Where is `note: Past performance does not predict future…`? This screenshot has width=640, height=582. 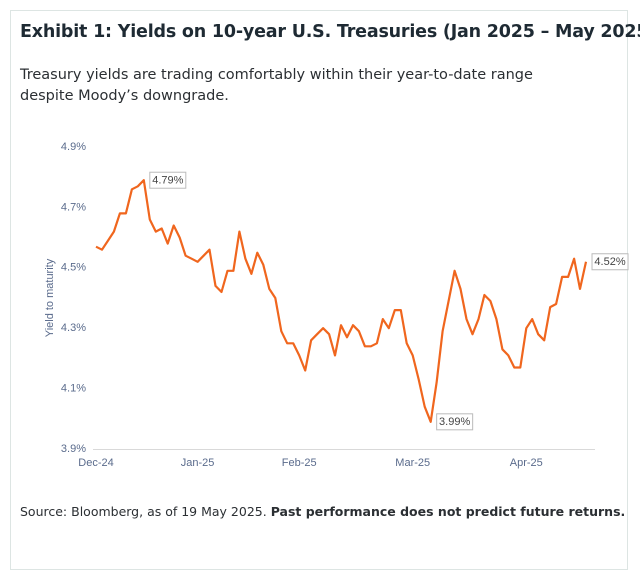 note: Past performance does not predict future… is located at coordinates (448, 511).